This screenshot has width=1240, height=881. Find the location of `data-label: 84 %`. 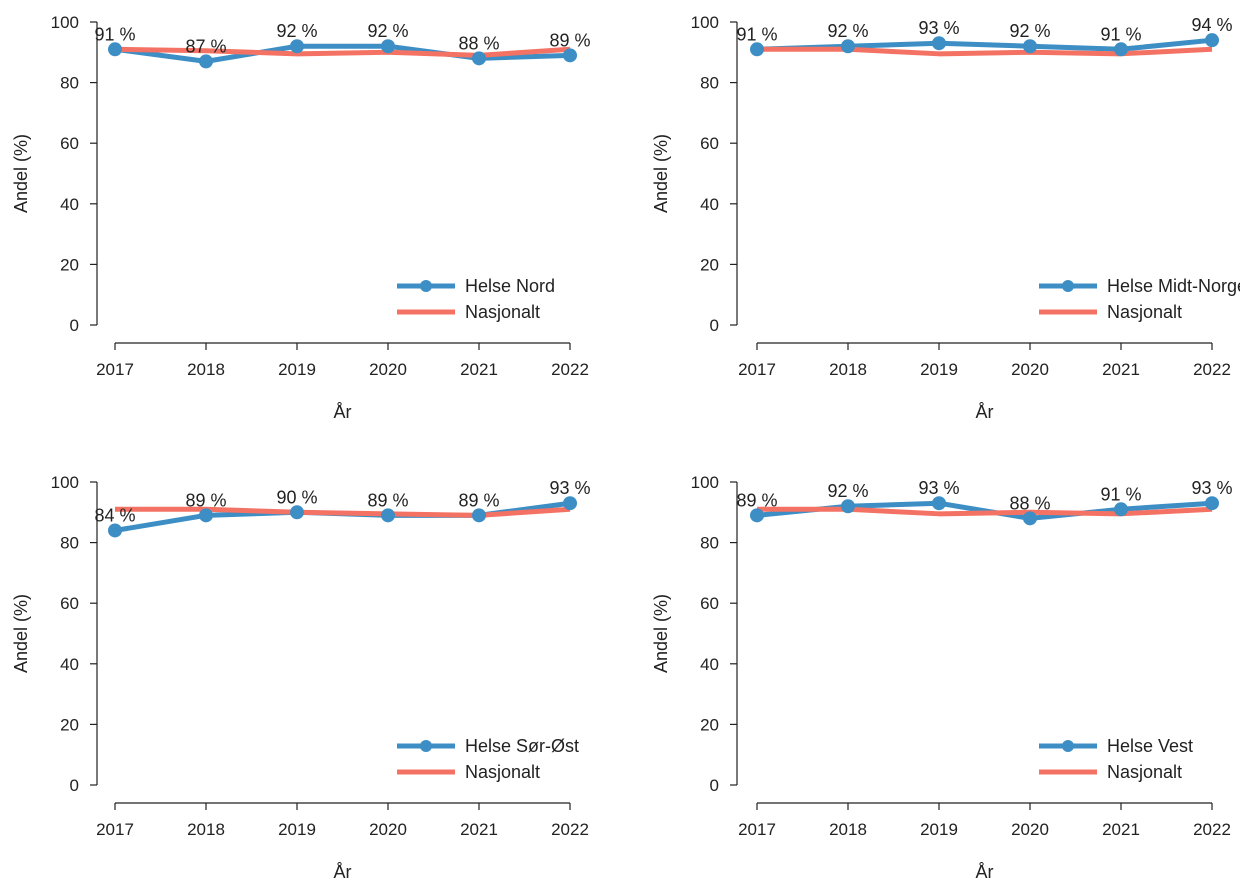

data-label: 84 % is located at coordinates (114, 515).